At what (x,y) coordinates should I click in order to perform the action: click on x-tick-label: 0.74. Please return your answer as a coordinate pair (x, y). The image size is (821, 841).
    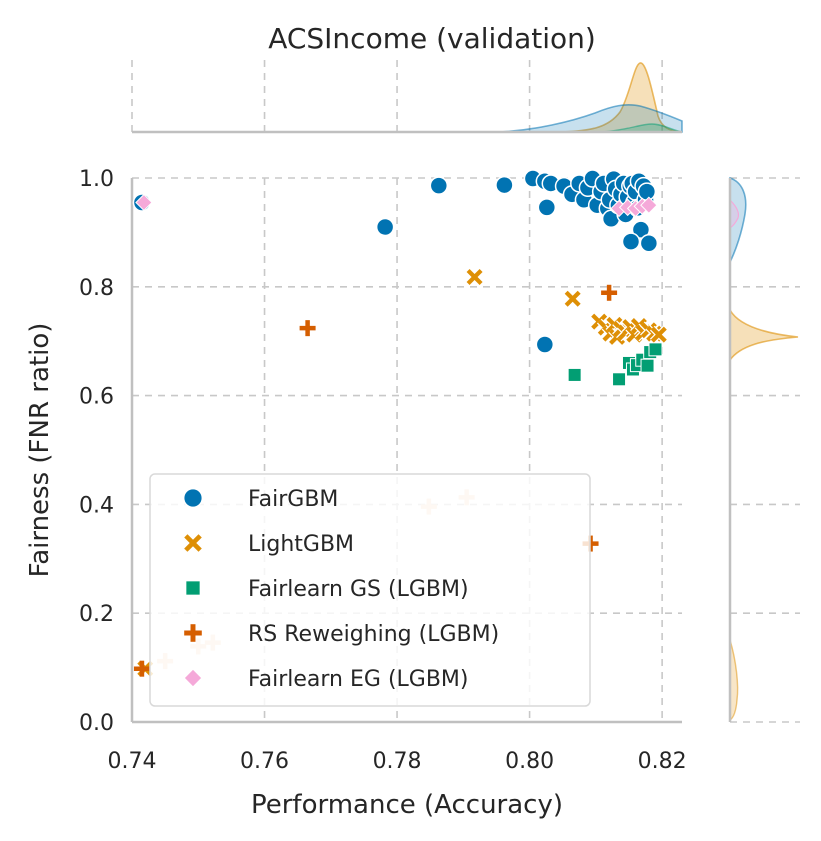
    Looking at the image, I should click on (132, 761).